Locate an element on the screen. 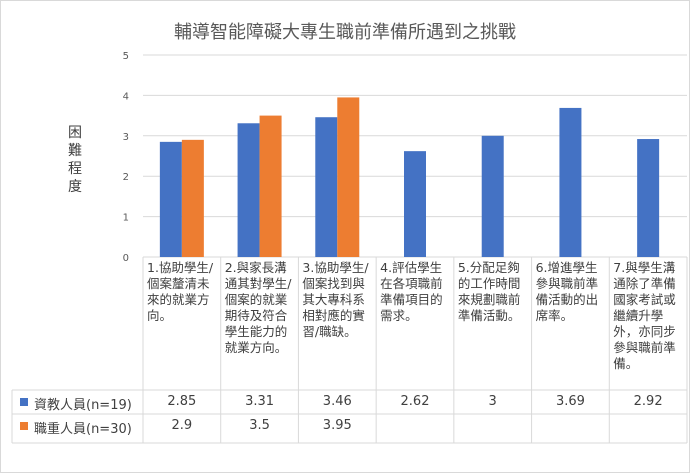  data-table-cell: 3.95 is located at coordinates (337, 425).